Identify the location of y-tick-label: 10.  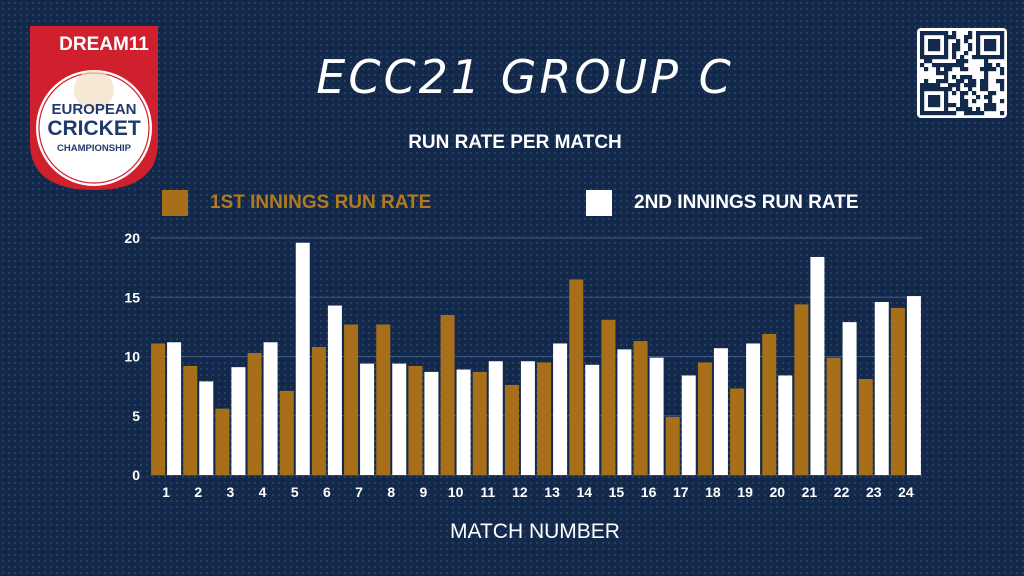
(132, 357).